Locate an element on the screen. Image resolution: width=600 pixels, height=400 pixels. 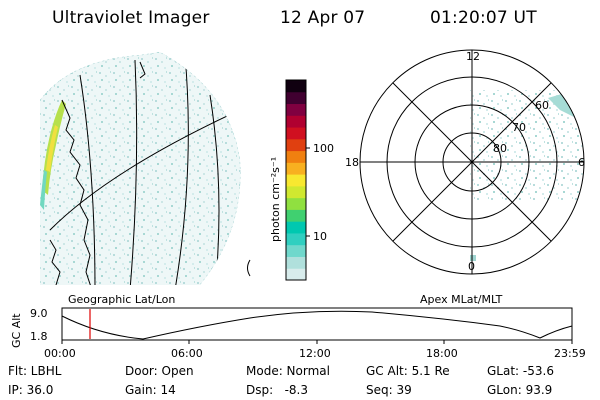
colorbar-gradient is located at coordinates (296, 180).